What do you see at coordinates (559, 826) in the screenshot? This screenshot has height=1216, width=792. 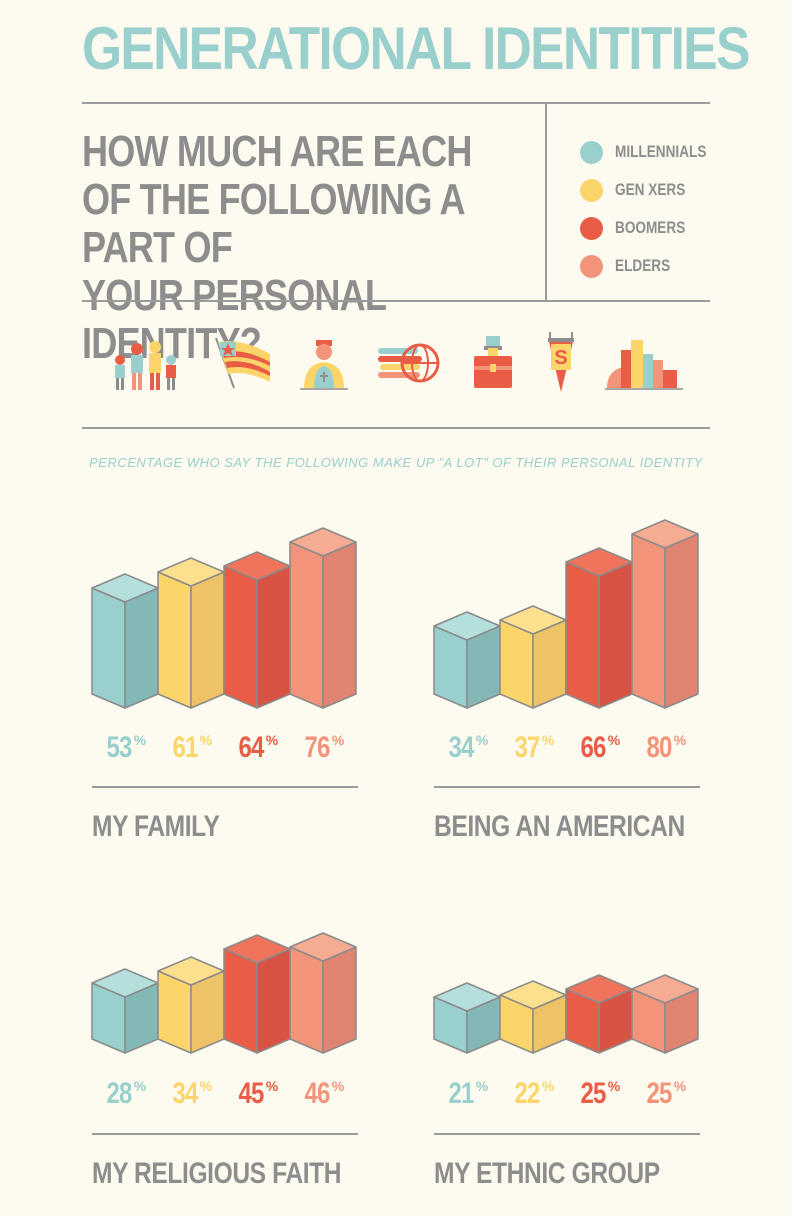 I see `chart-title-american: BEING AN AMERICAN` at bounding box center [559, 826].